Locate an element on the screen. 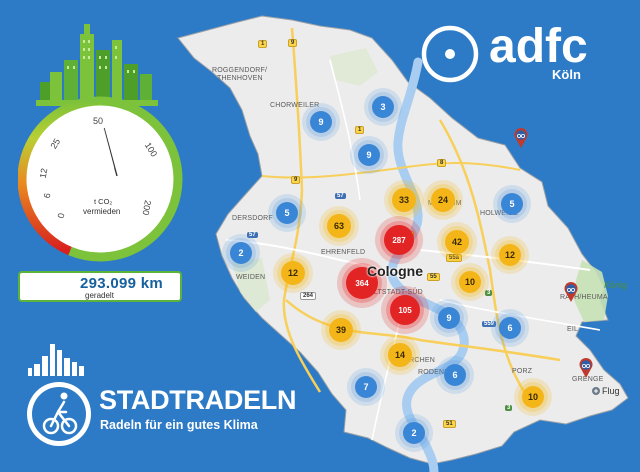 The image size is (640, 472). town-label-fragment: König is located at coordinates (616, 285).